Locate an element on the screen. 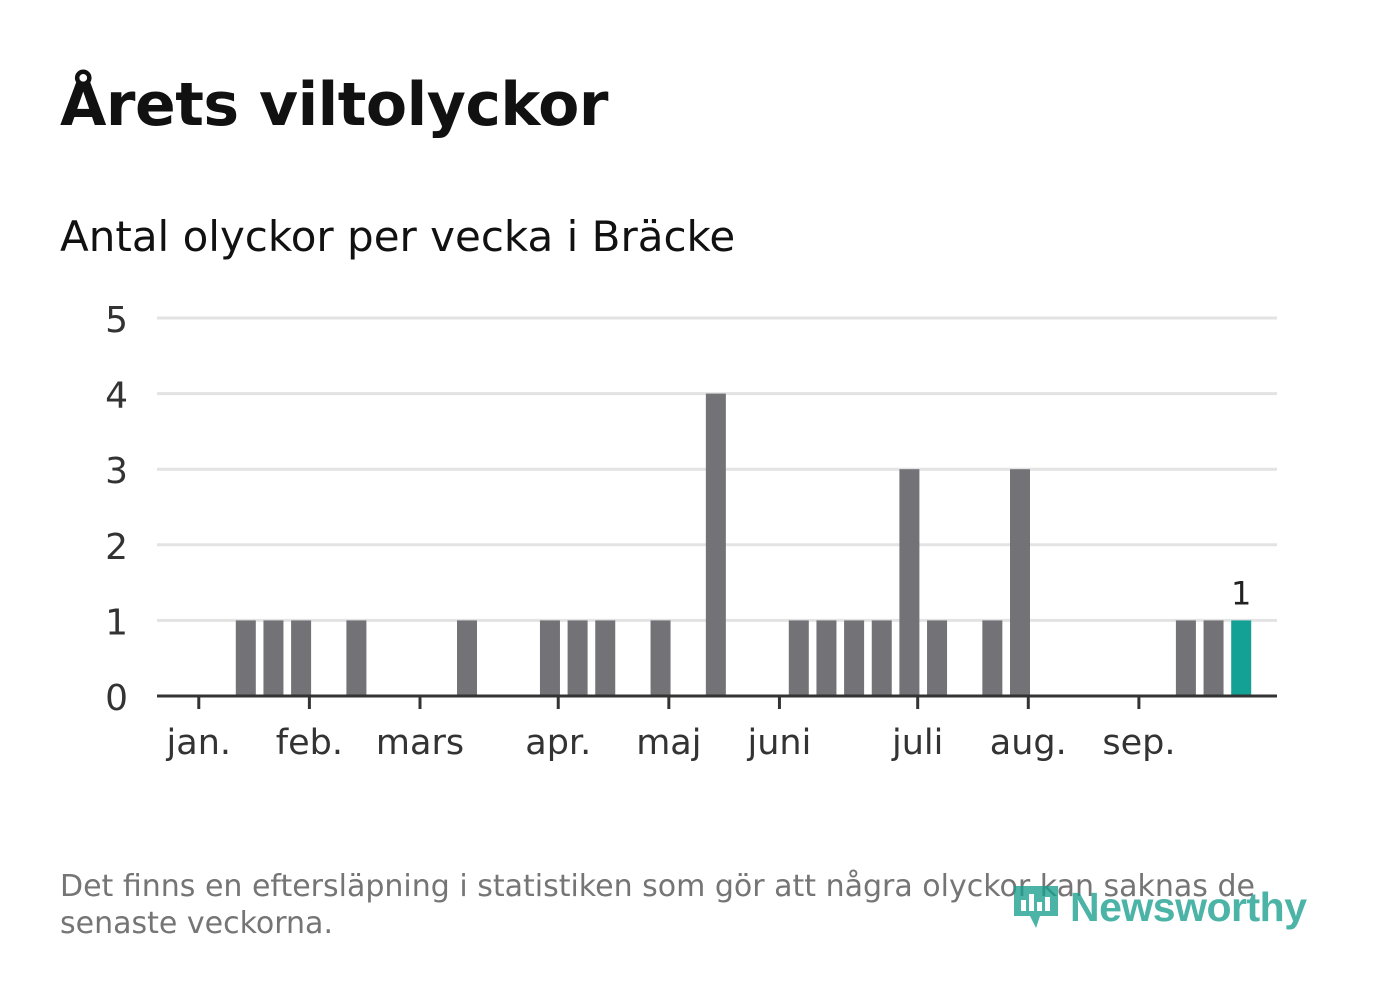 This screenshot has width=1382, height=999. last-bar-value-label: 1 is located at coordinates (1241, 593).